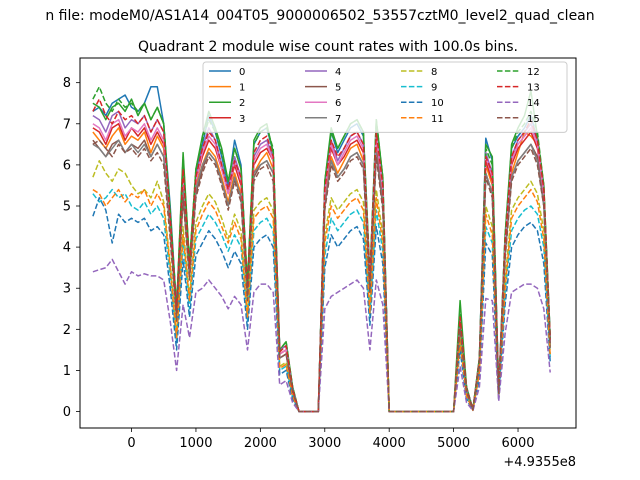  I want to click on legend-label-12: 12, so click(533, 72).